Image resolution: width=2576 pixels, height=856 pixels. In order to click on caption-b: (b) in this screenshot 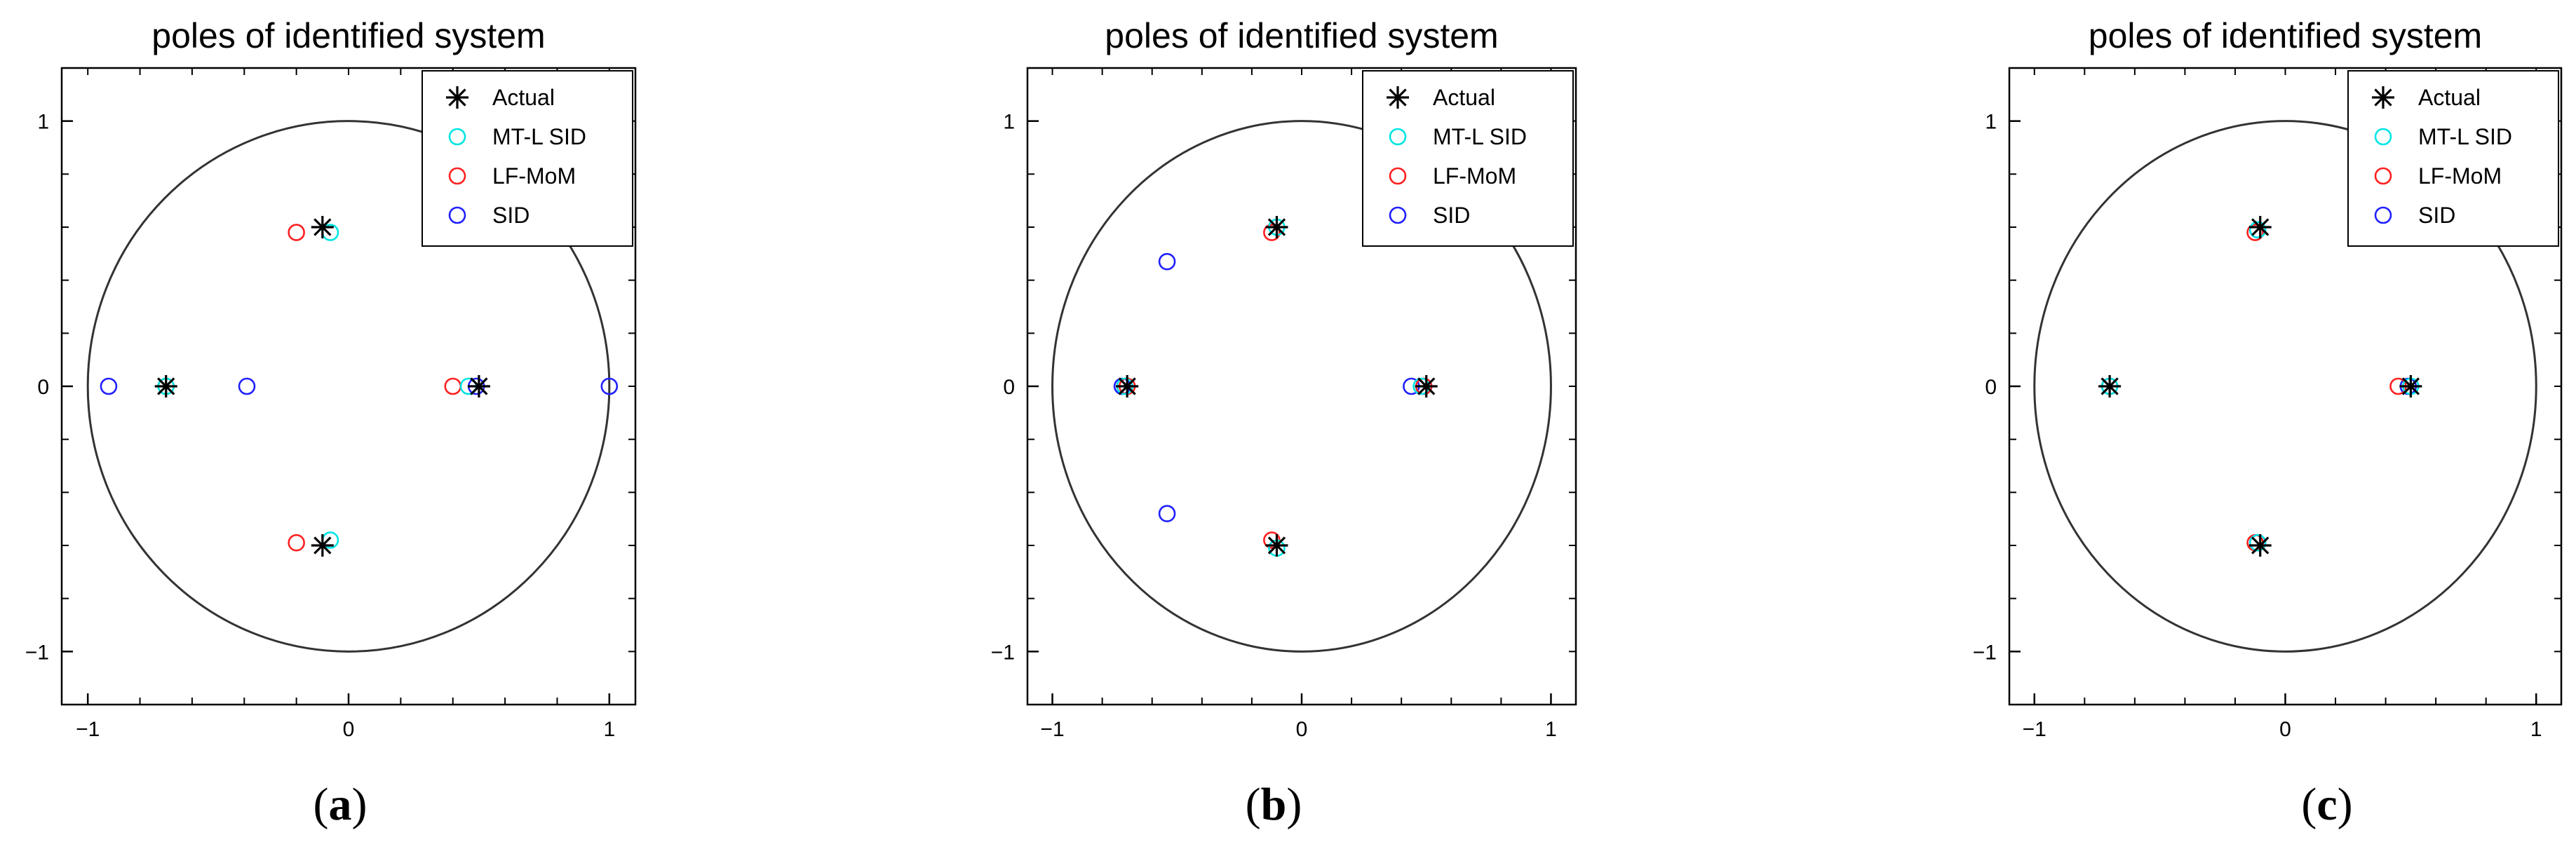, I will do `click(1273, 804)`.